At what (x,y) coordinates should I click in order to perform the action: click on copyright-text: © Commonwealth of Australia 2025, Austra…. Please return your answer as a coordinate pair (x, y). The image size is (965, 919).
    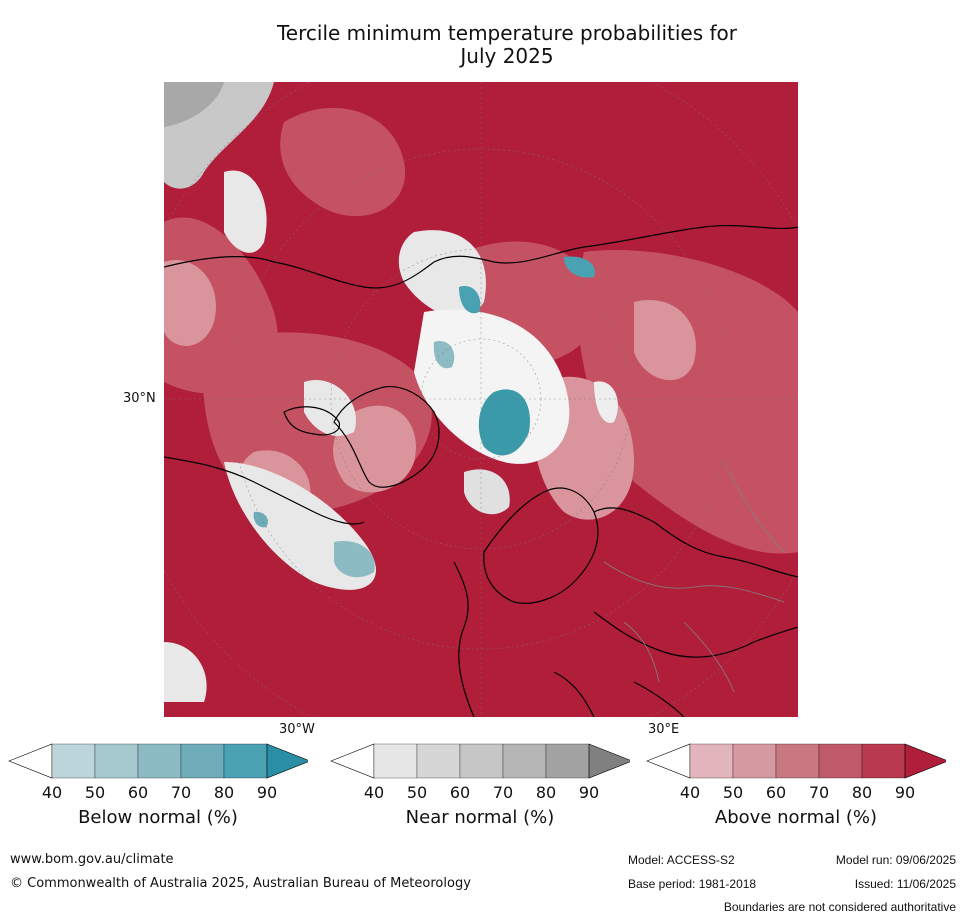
    Looking at the image, I should click on (240, 883).